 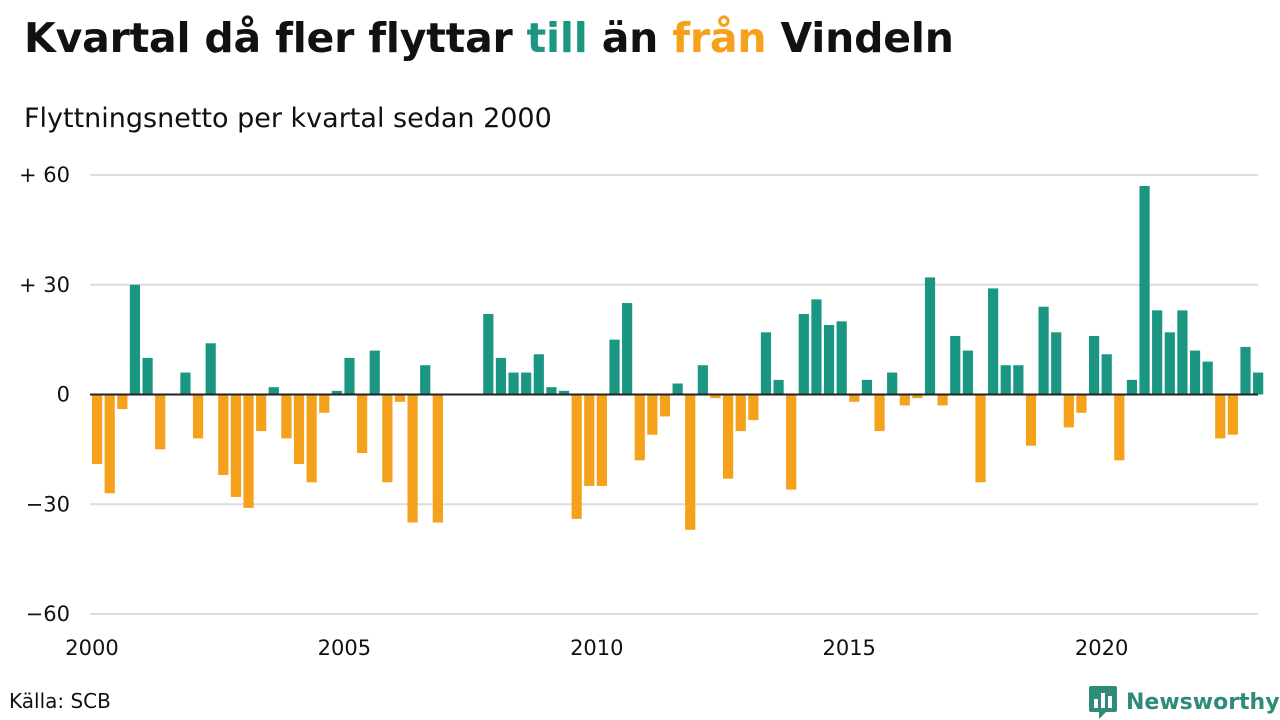 What do you see at coordinates (867, 38) in the screenshot?
I see `title-part-3: Vindeln` at bounding box center [867, 38].